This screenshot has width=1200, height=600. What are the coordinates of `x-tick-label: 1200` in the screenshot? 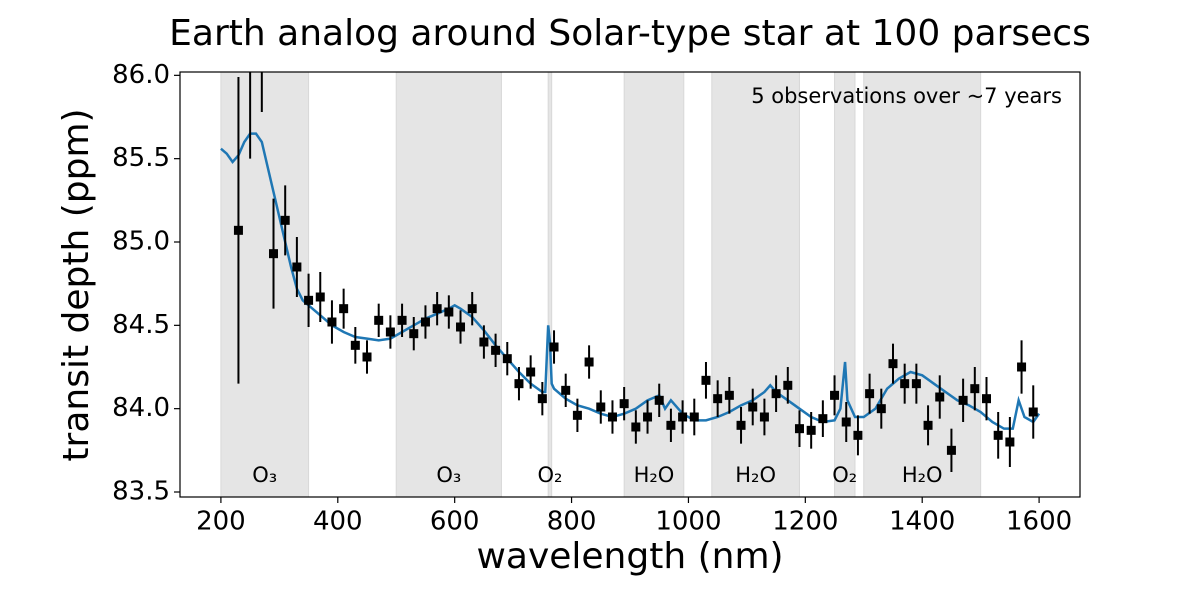 It's located at (805, 522).